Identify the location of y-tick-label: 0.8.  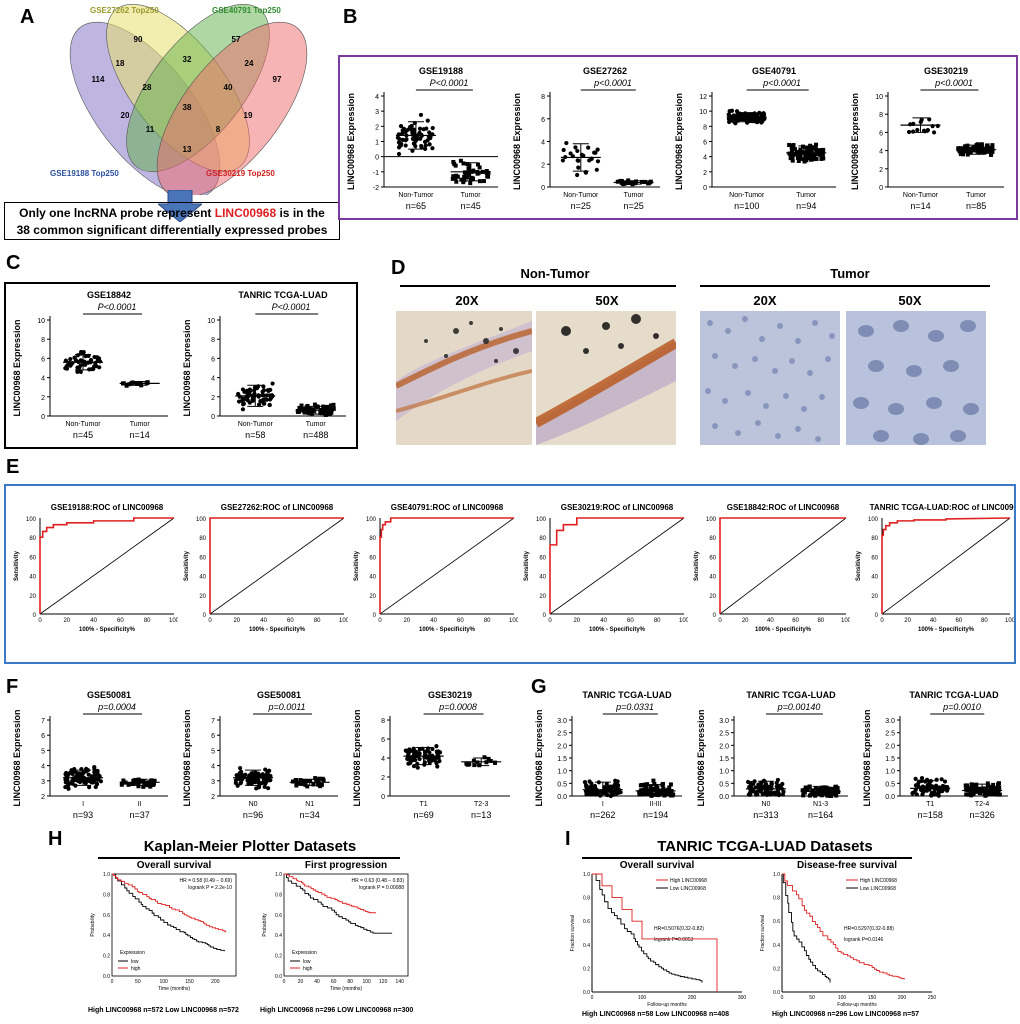
(586, 899).